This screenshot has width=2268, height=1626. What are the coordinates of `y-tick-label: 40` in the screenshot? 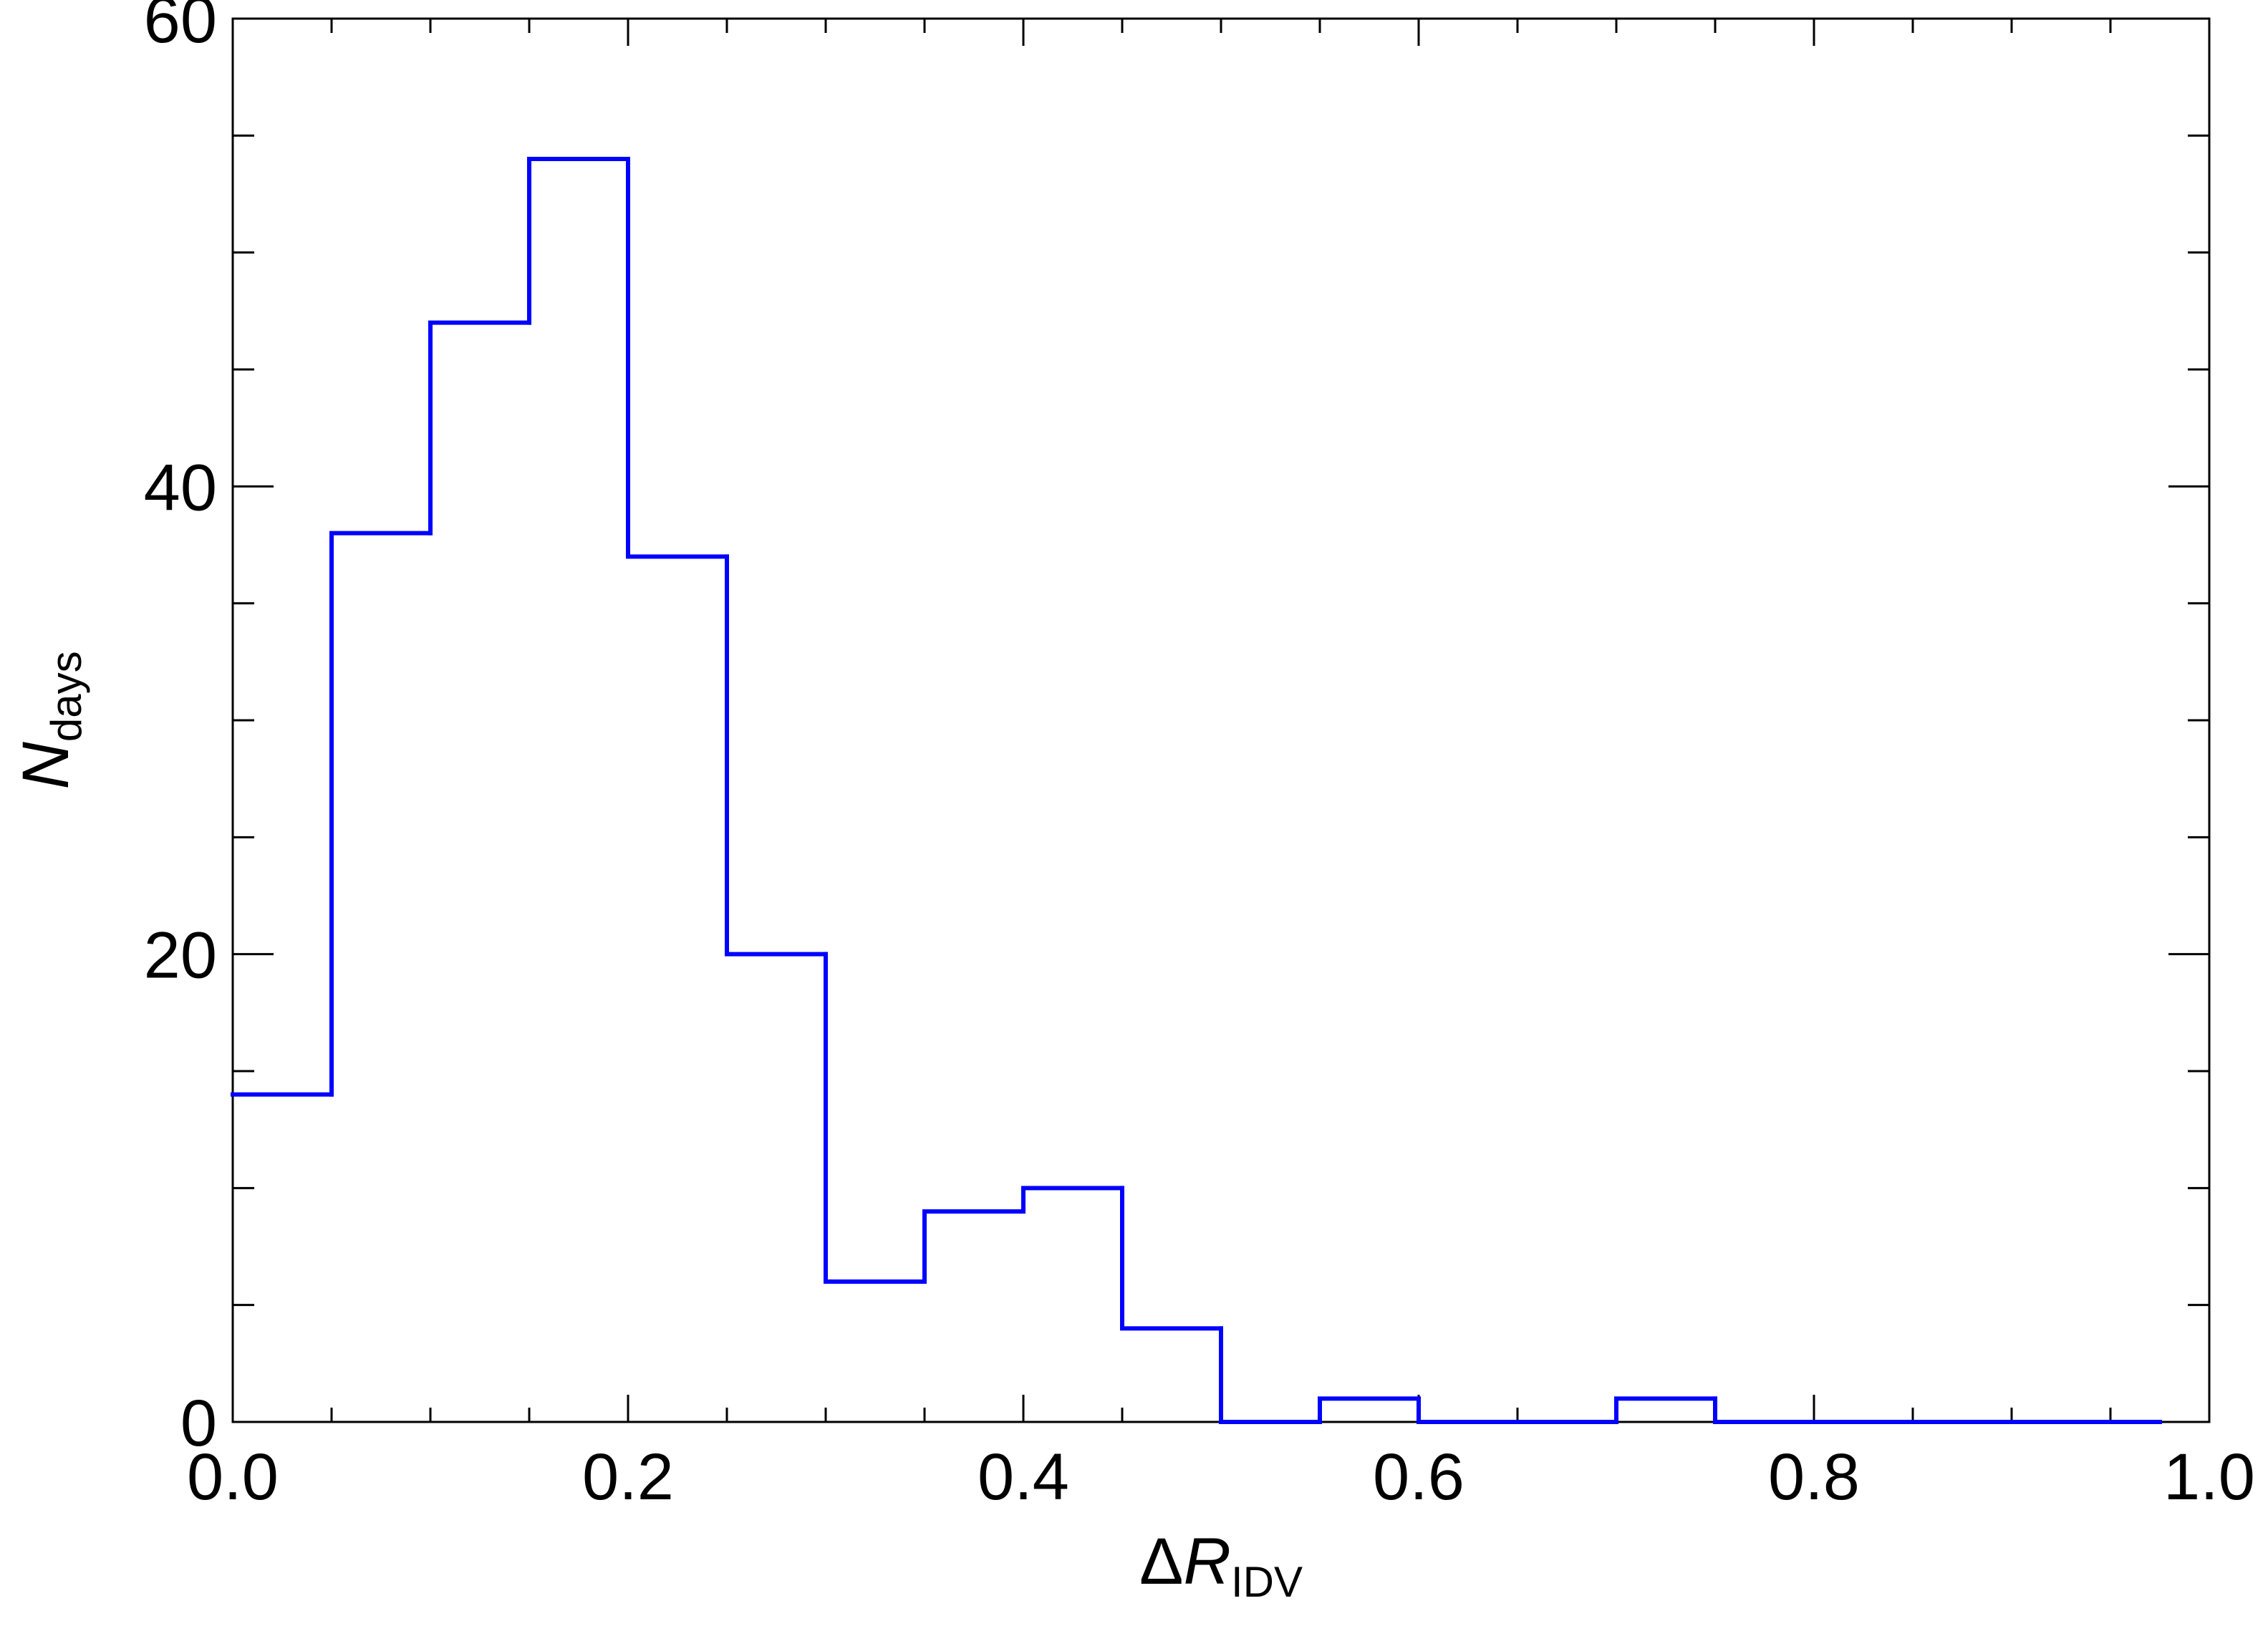 It's located at (180, 487).